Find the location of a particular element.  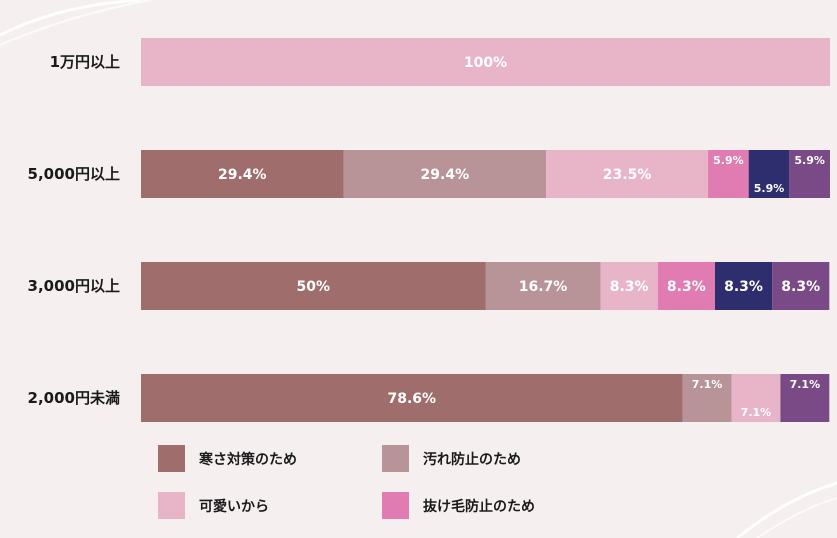

data-label: 23.5% is located at coordinates (627, 175).